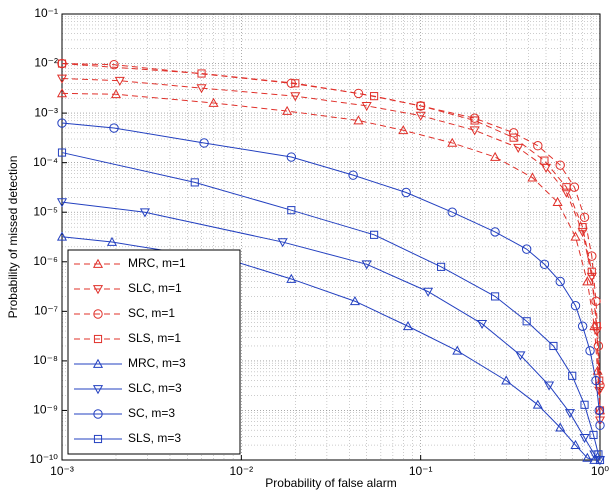 The height and width of the screenshot is (495, 610). What do you see at coordinates (13, 237) in the screenshot?
I see `y-axis-label: Probability of missed detection` at bounding box center [13, 237].